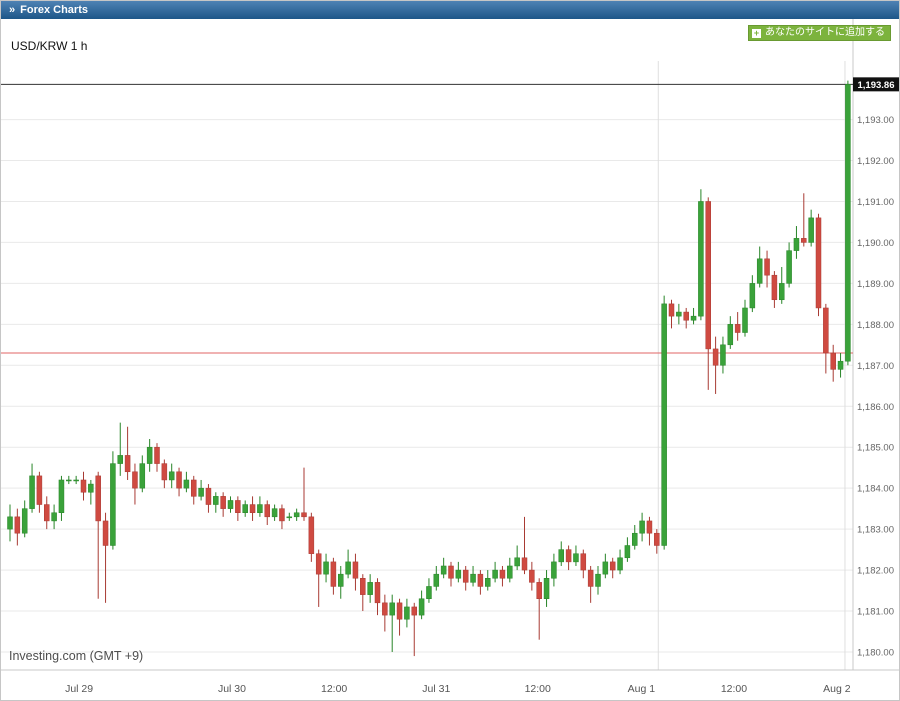 The image size is (900, 701). What do you see at coordinates (756, 32) in the screenshot?
I see `plus-icon: +` at bounding box center [756, 32].